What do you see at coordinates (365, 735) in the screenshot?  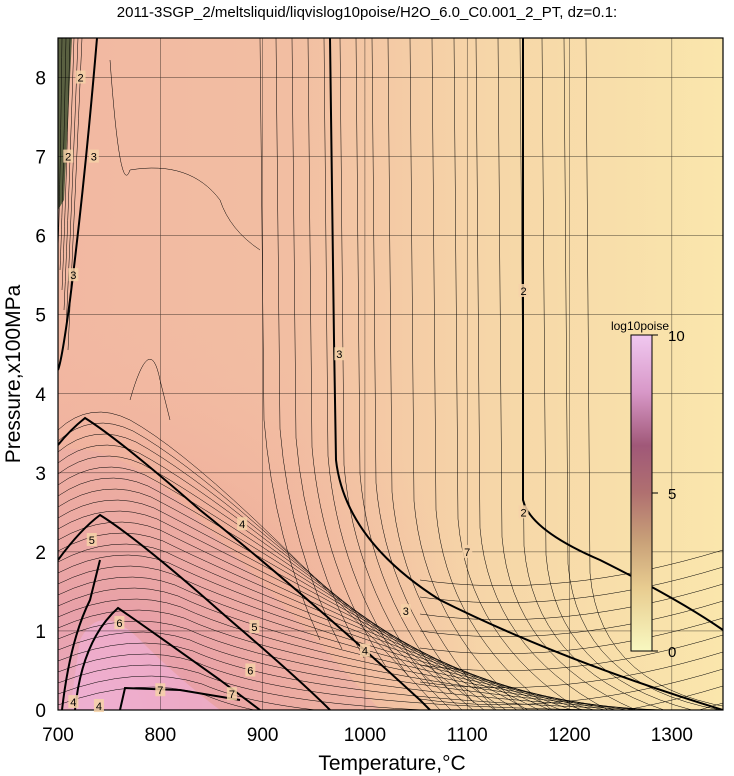 I see `x-tick-label: 1000` at bounding box center [365, 735].